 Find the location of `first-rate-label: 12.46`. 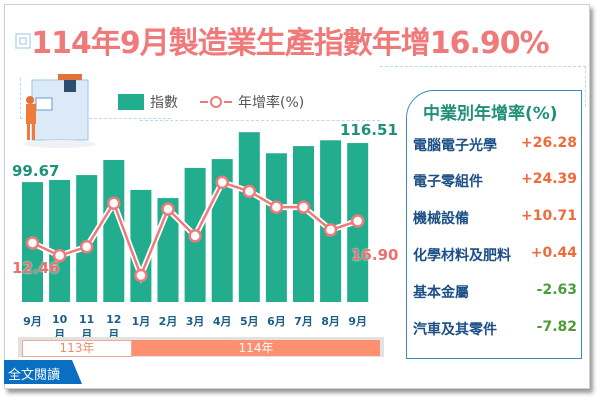

first-rate-label: 12.46 is located at coordinates (36, 268).